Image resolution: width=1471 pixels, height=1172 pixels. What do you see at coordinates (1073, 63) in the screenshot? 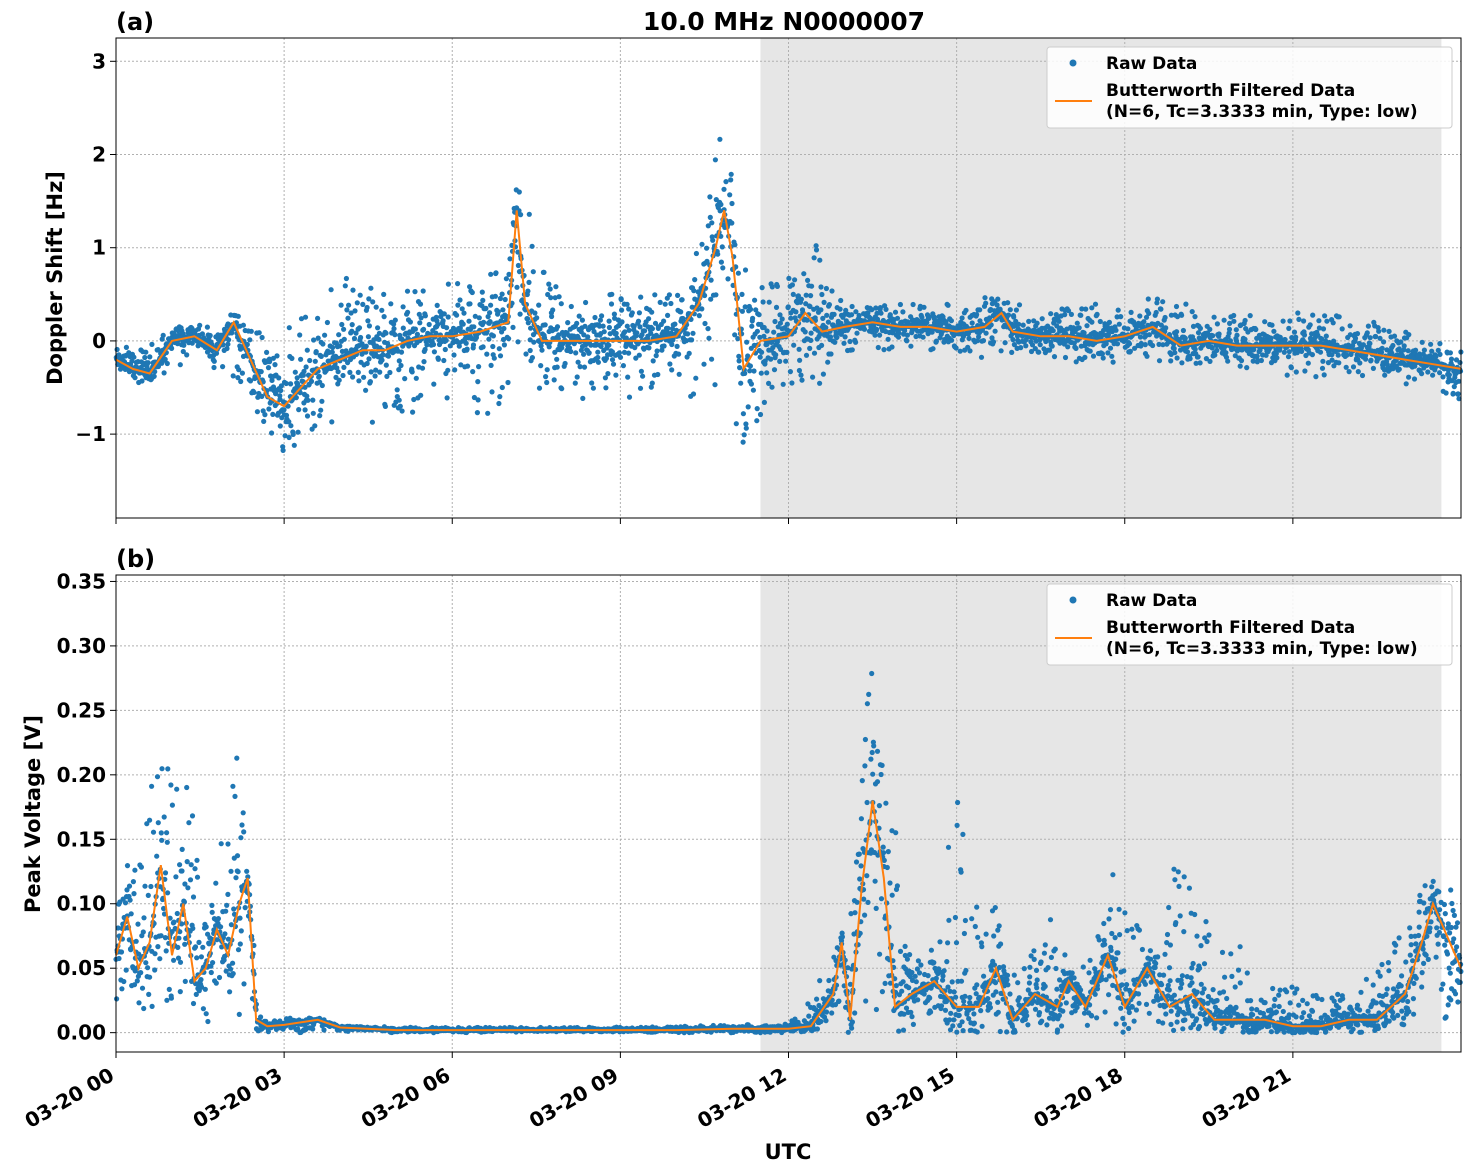
I see `legend-raw-marker` at bounding box center [1073, 63].